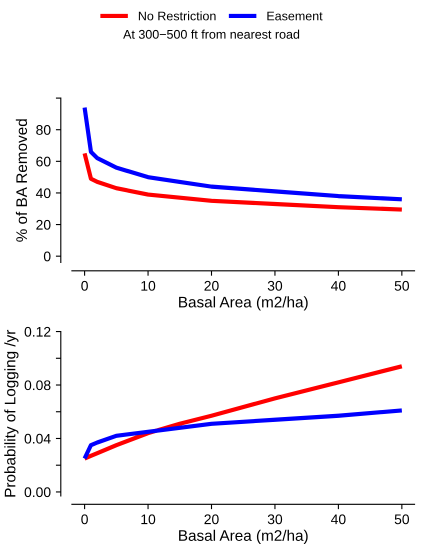  I want to click on y-tick-label: 40, so click(43, 193).